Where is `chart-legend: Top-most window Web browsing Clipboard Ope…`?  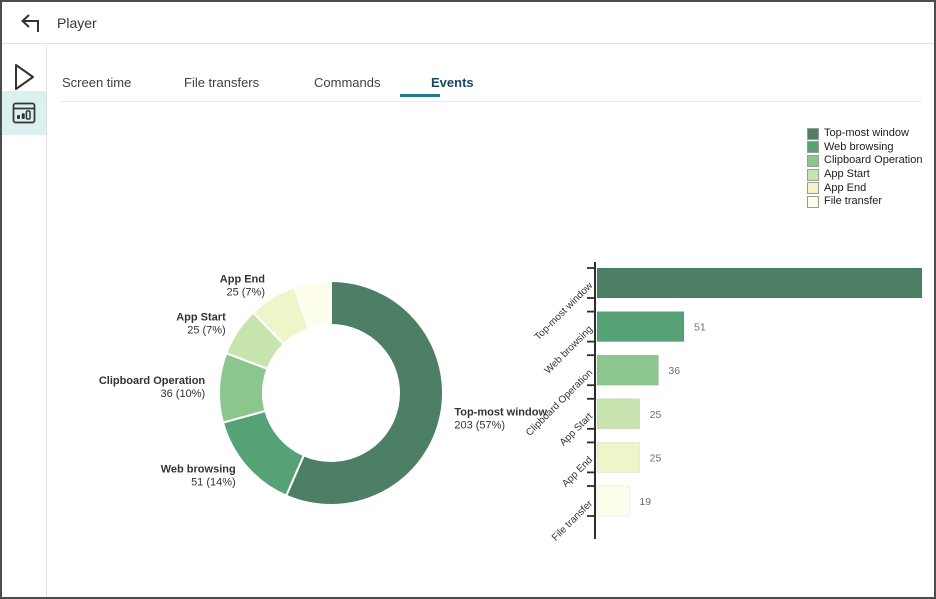
chart-legend: Top-most window Web browsing Clipboard Ope… is located at coordinates (864, 168).